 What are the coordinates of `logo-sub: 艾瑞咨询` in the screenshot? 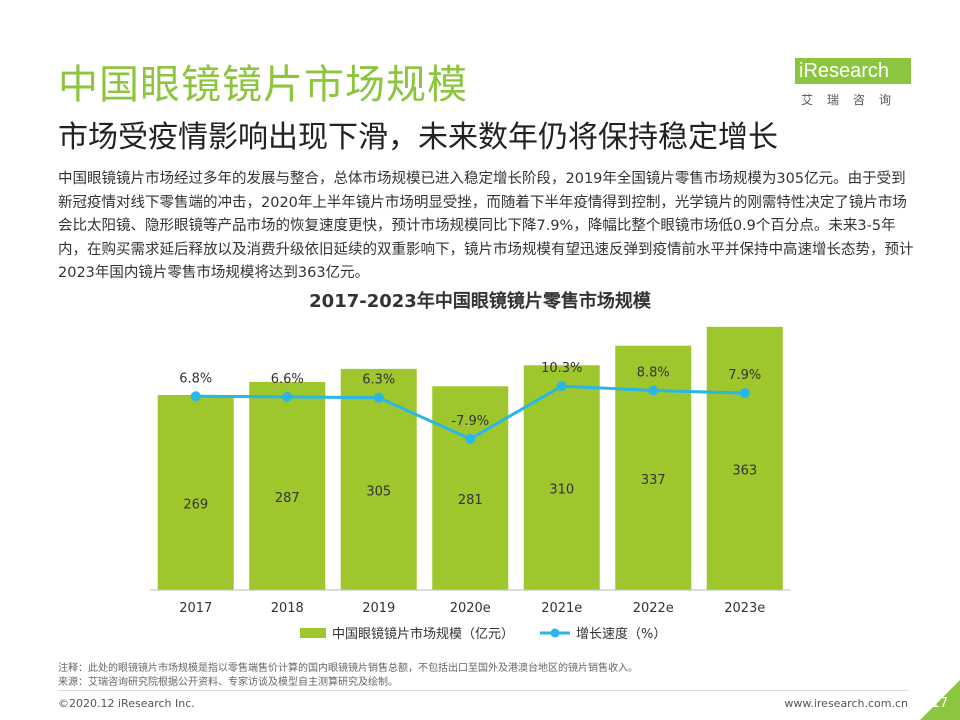 It's located at (853, 100).